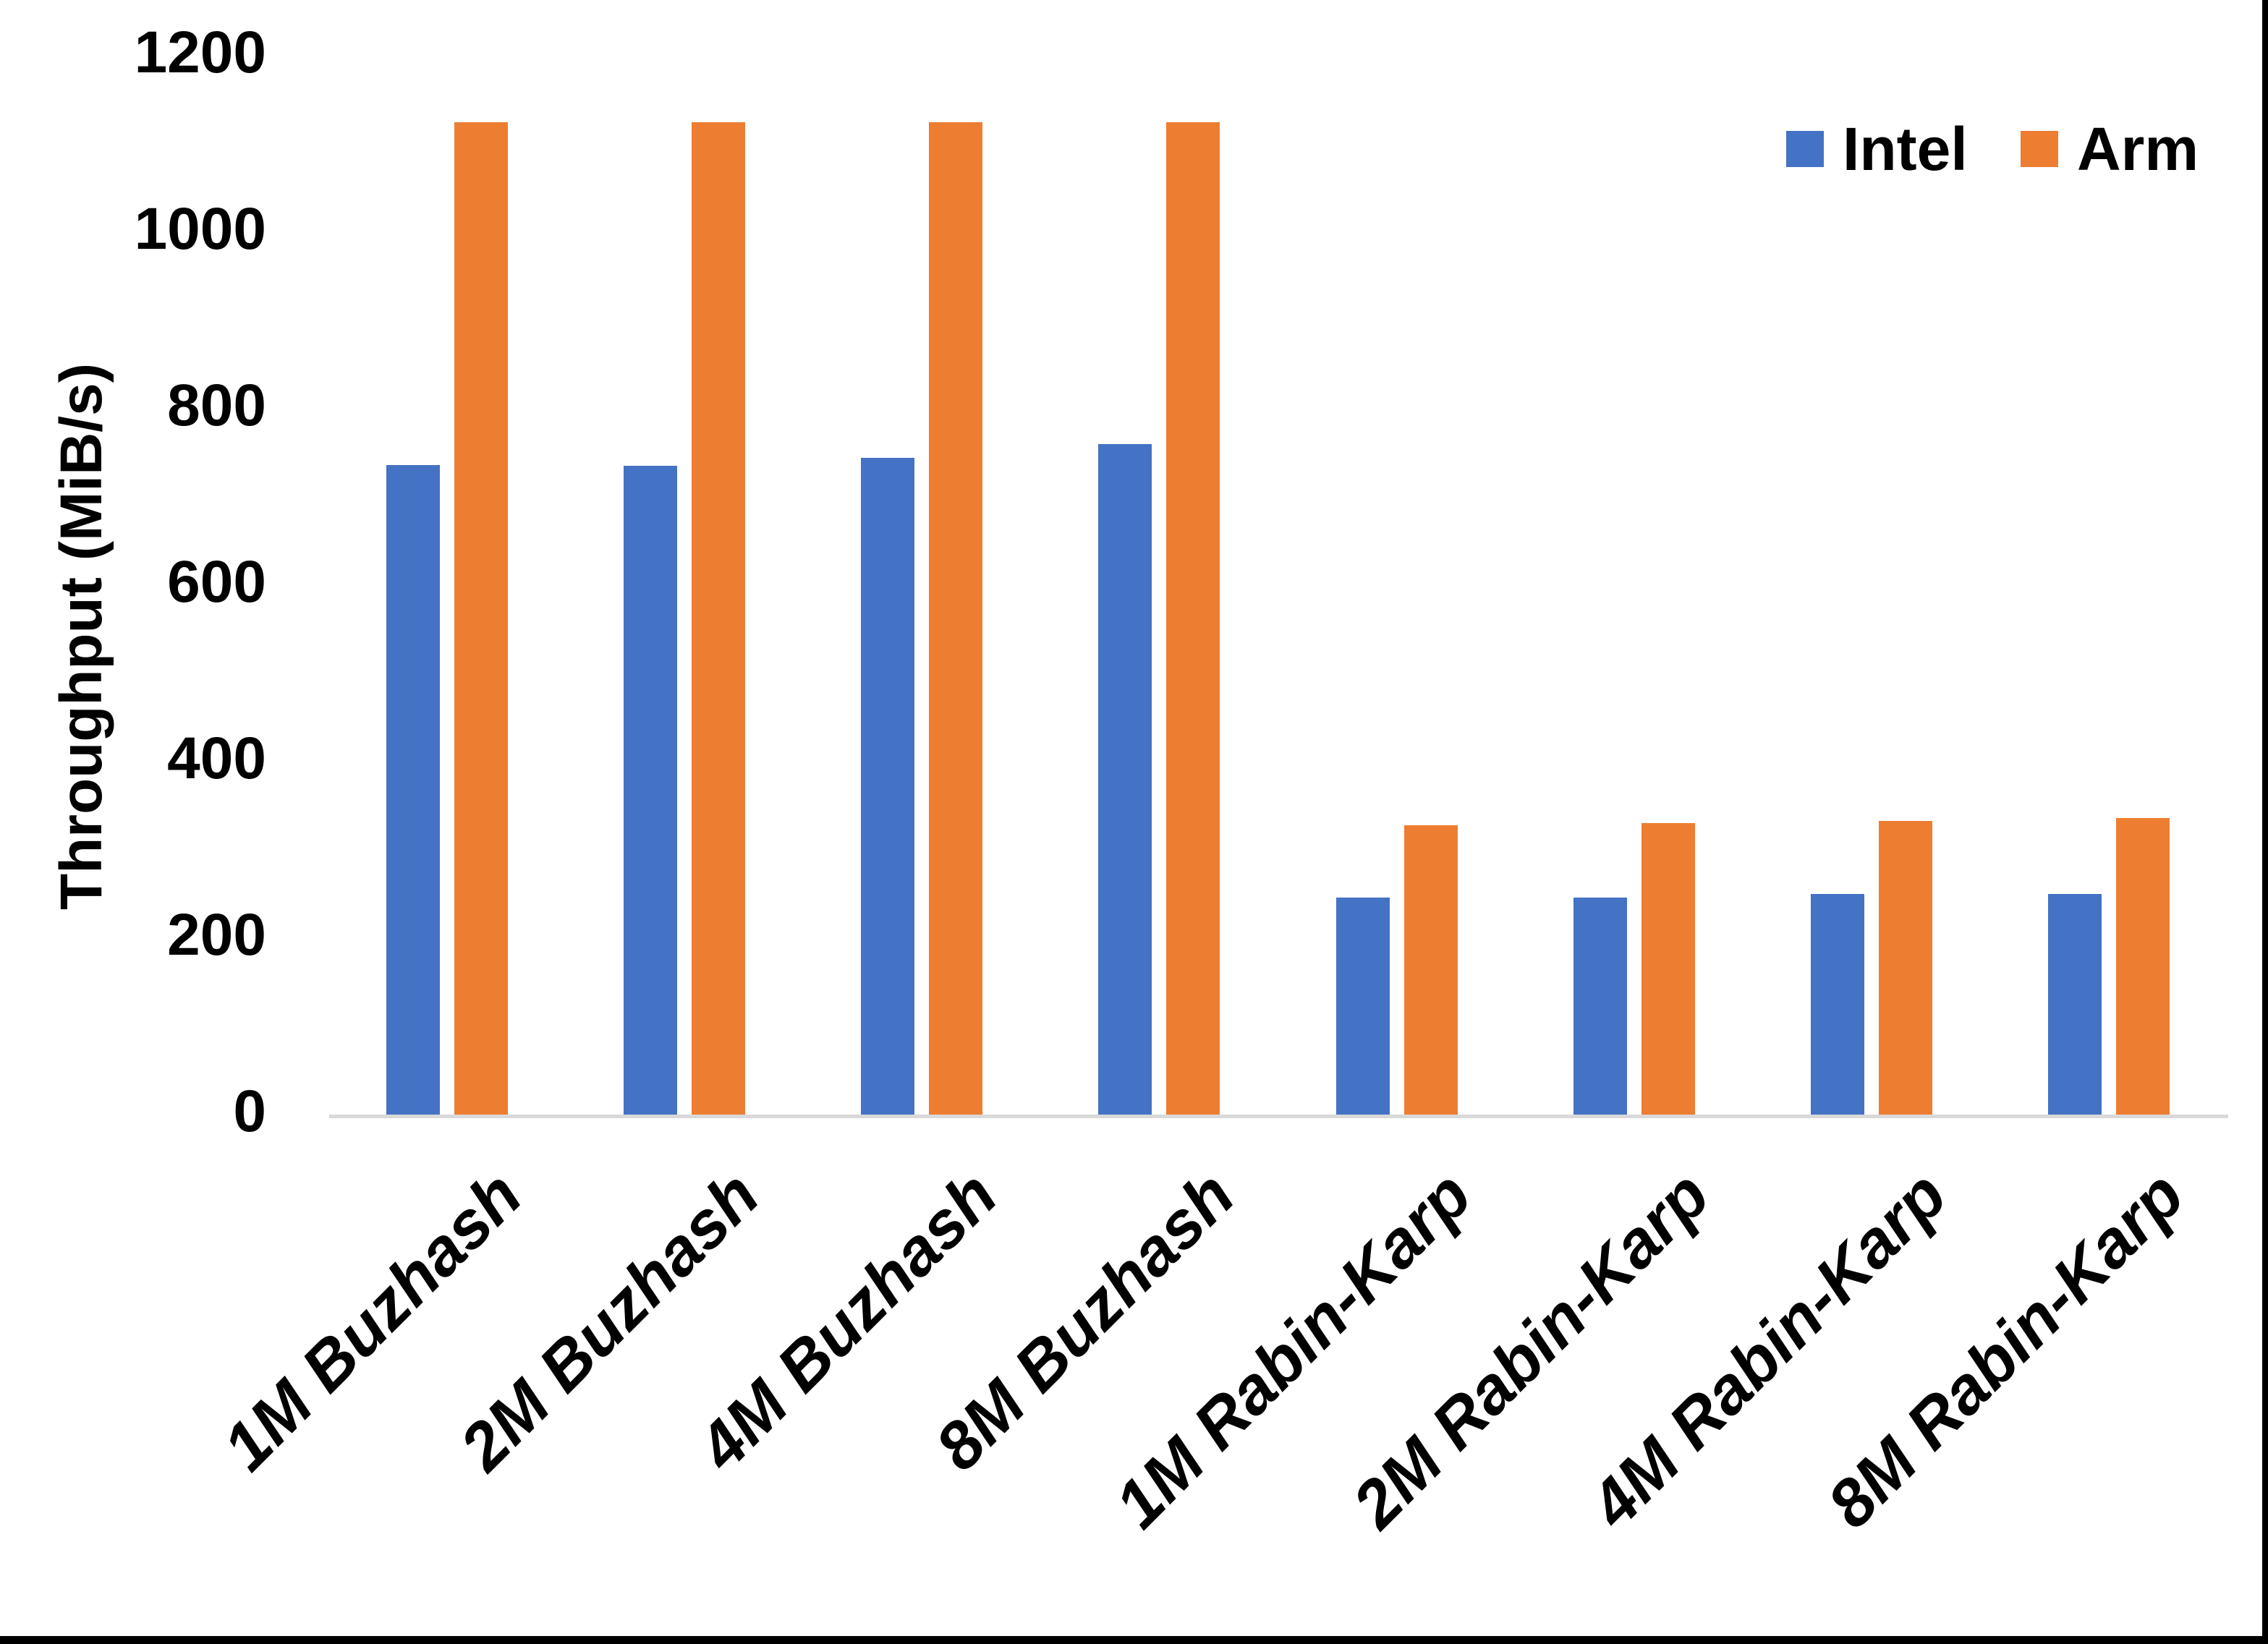 The width and height of the screenshot is (2268, 1644). I want to click on bar-intel-8m-rabin-karp, so click(2074, 1004).